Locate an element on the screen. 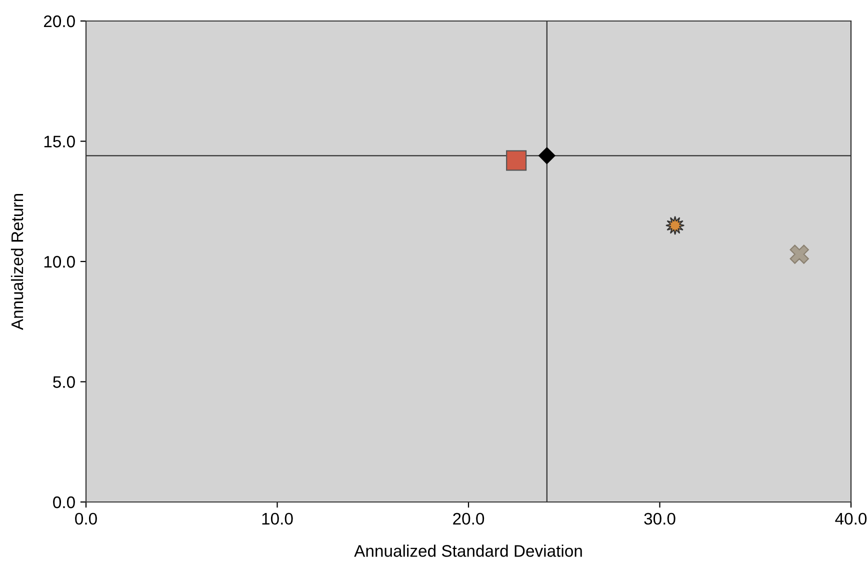 The width and height of the screenshot is (868, 569). x-tick-label: 0.0 is located at coordinates (86, 518).